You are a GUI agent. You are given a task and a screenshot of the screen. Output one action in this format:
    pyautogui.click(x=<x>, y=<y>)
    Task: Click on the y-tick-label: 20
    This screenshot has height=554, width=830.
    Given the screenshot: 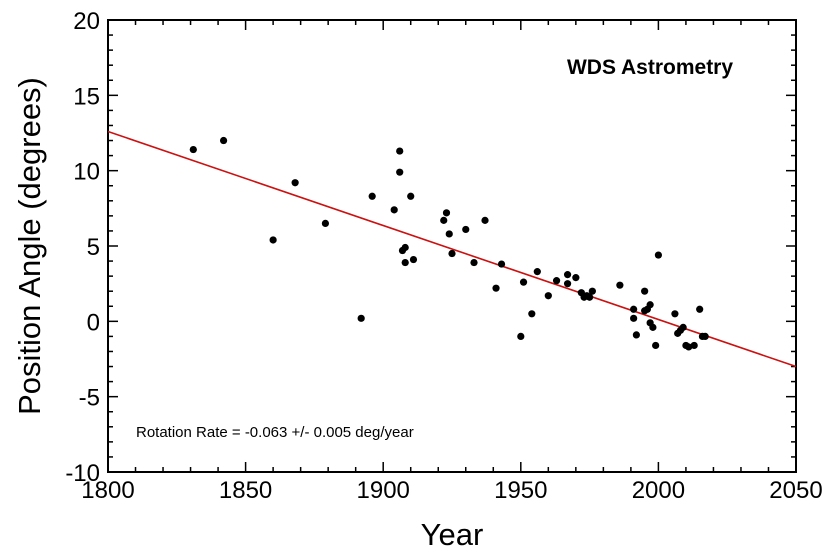 What is the action you would take?
    pyautogui.click(x=86, y=21)
    